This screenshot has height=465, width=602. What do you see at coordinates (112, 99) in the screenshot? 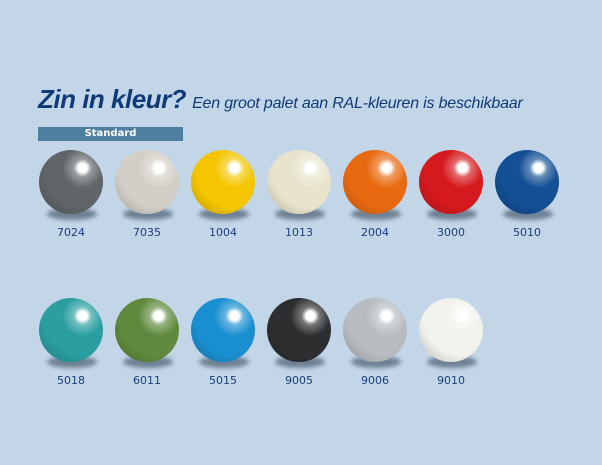
I see `title: Zin in kleur?` at bounding box center [112, 99].